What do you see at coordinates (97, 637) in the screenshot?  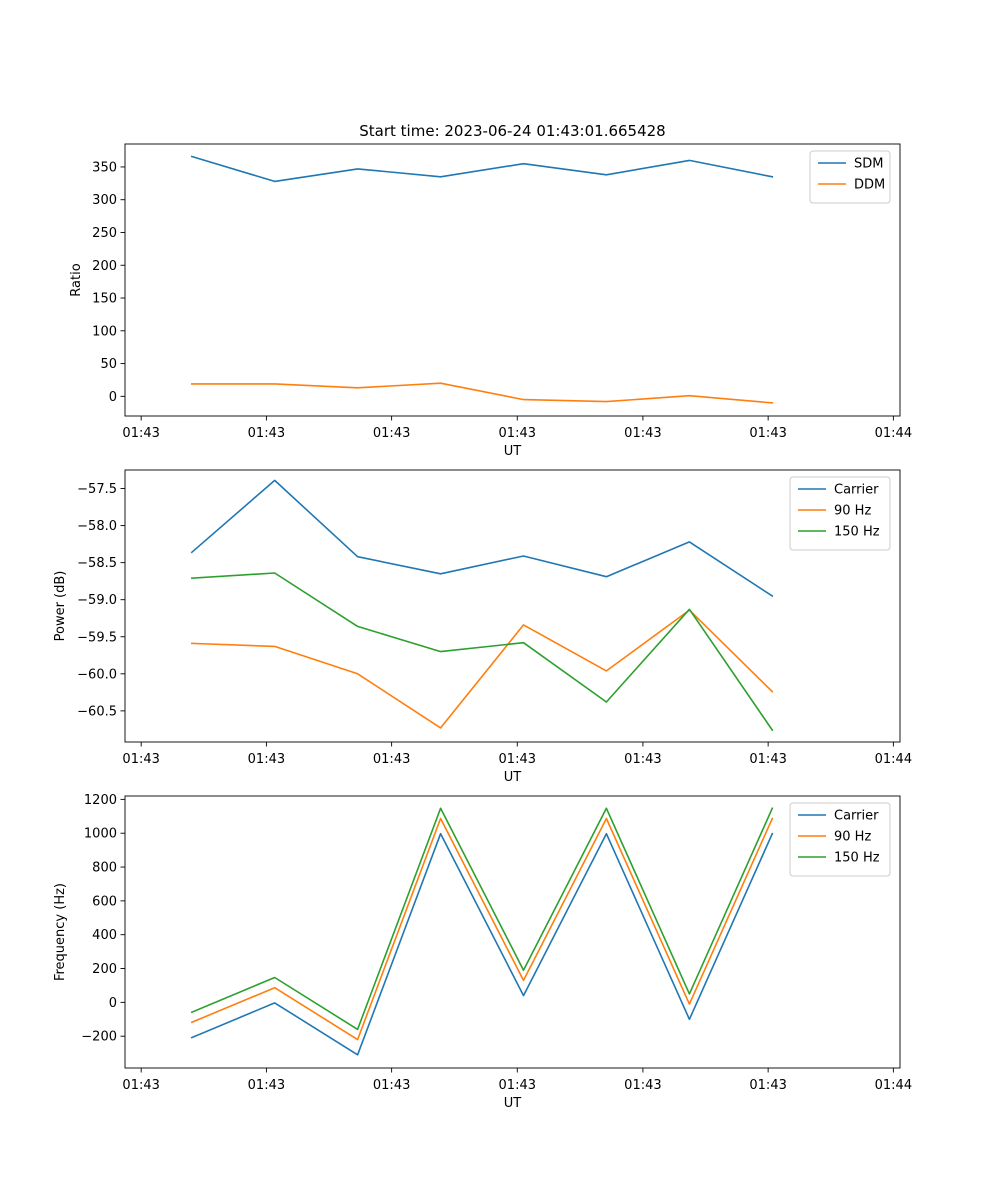 I see `y-tick-label: −59.5` at bounding box center [97, 637].